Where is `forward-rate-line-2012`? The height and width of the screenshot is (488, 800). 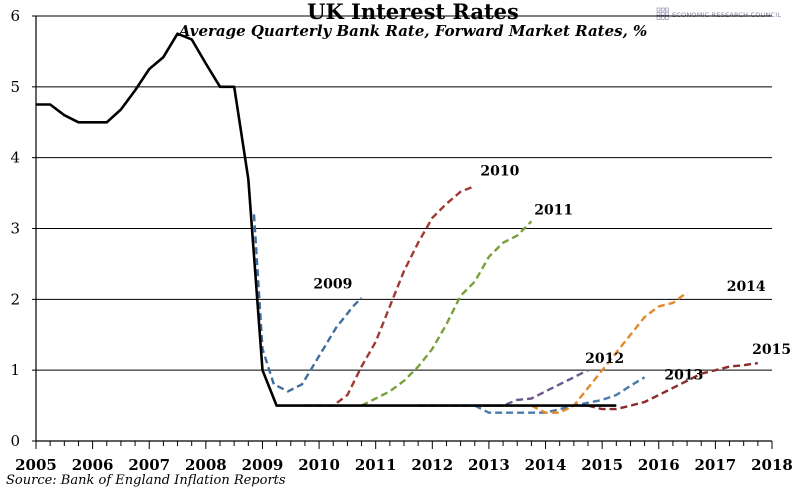 forward-rate-line-2012 is located at coordinates (503, 388).